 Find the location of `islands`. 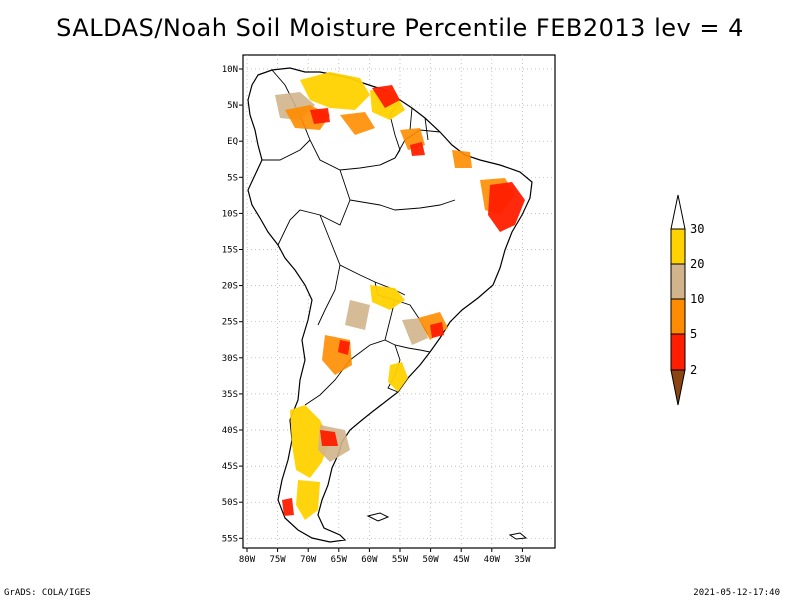

islands is located at coordinates (447, 526).